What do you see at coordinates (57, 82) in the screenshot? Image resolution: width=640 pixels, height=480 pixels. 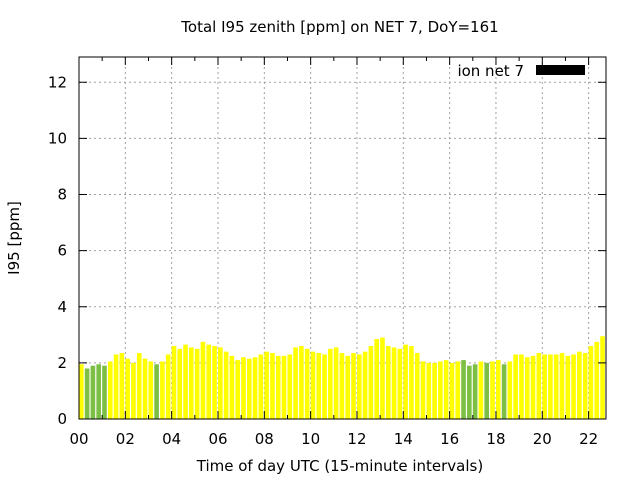 I see `y-tick-label: 12` at bounding box center [57, 82].